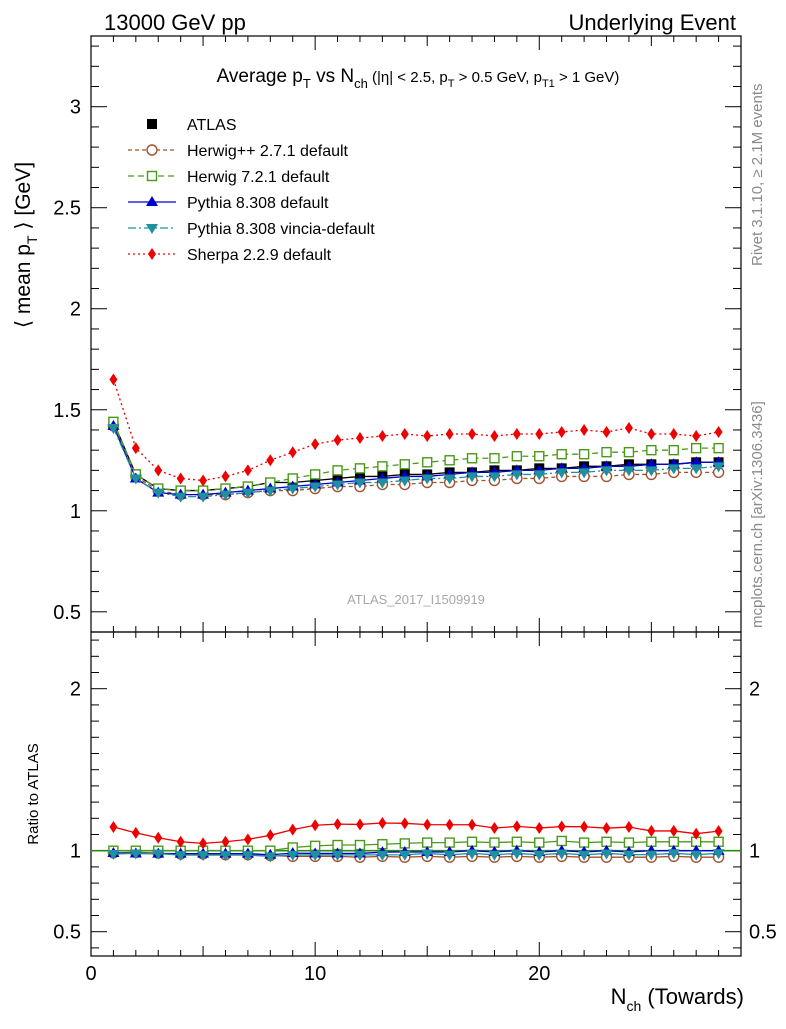  Describe the element at coordinates (152, 229) in the screenshot. I see `legend-marker-vincia` at that location.